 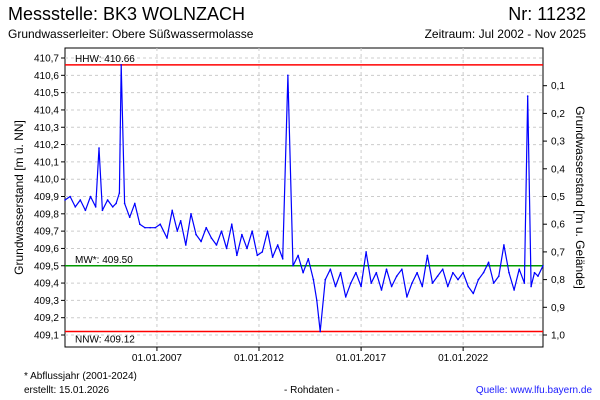 I want to click on y-tick-label: 410,6, so click(x=46, y=76).